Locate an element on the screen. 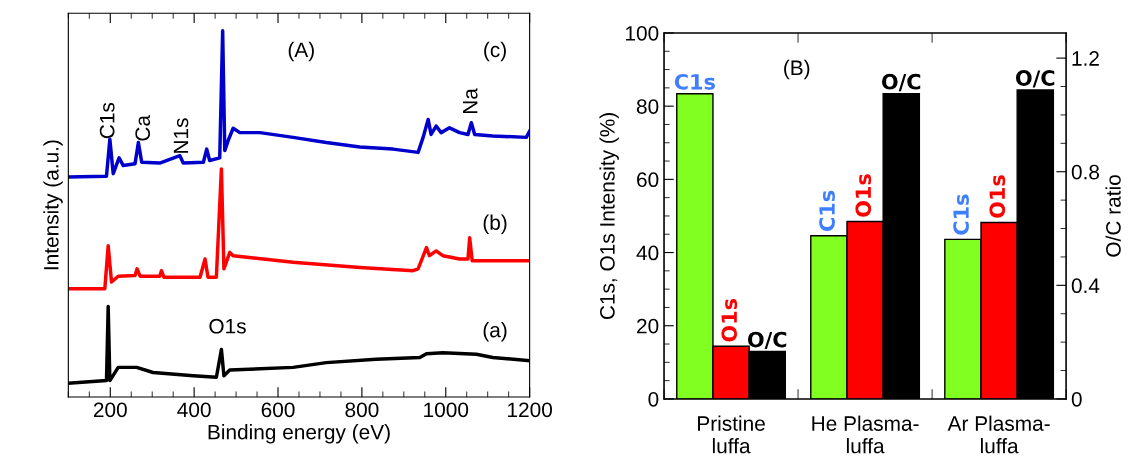 Image resolution: width=1139 pixels, height=471 pixels. annotation: N1s is located at coordinates (181, 135).